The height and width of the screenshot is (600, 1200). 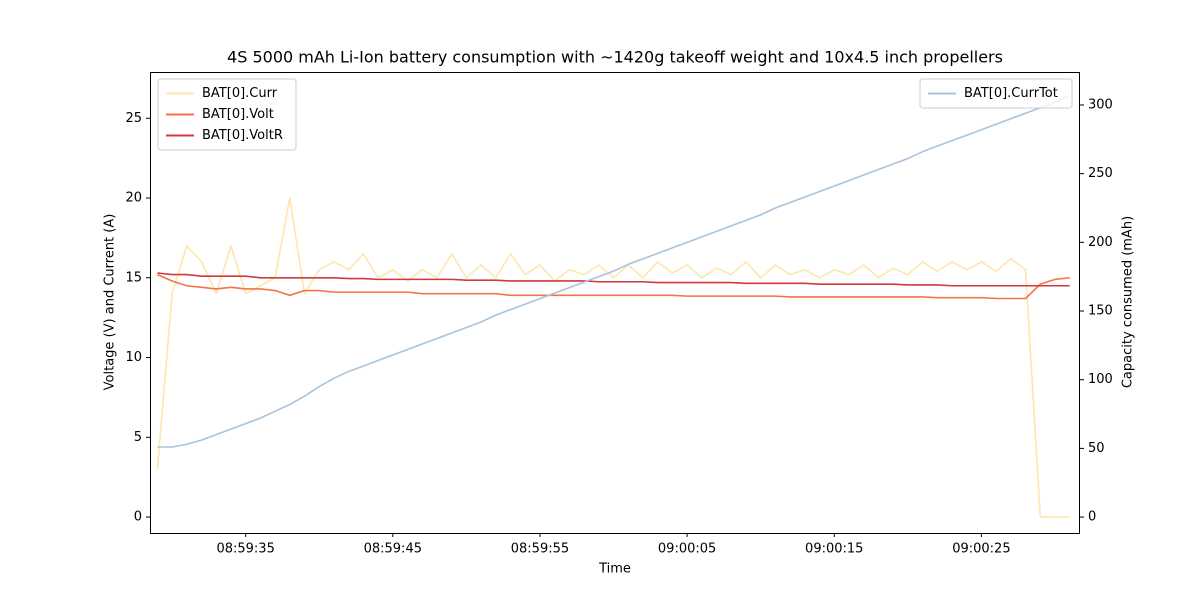 I want to click on x-axis-label: Time, so click(x=614, y=569).